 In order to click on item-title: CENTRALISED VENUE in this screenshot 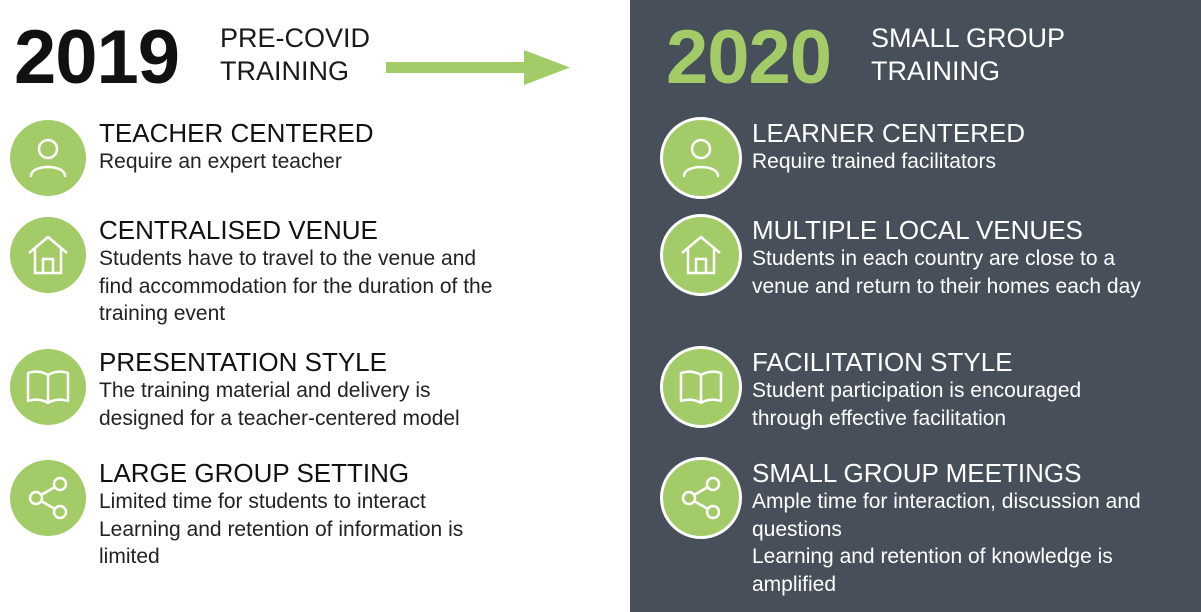, I will do `click(238, 230)`.